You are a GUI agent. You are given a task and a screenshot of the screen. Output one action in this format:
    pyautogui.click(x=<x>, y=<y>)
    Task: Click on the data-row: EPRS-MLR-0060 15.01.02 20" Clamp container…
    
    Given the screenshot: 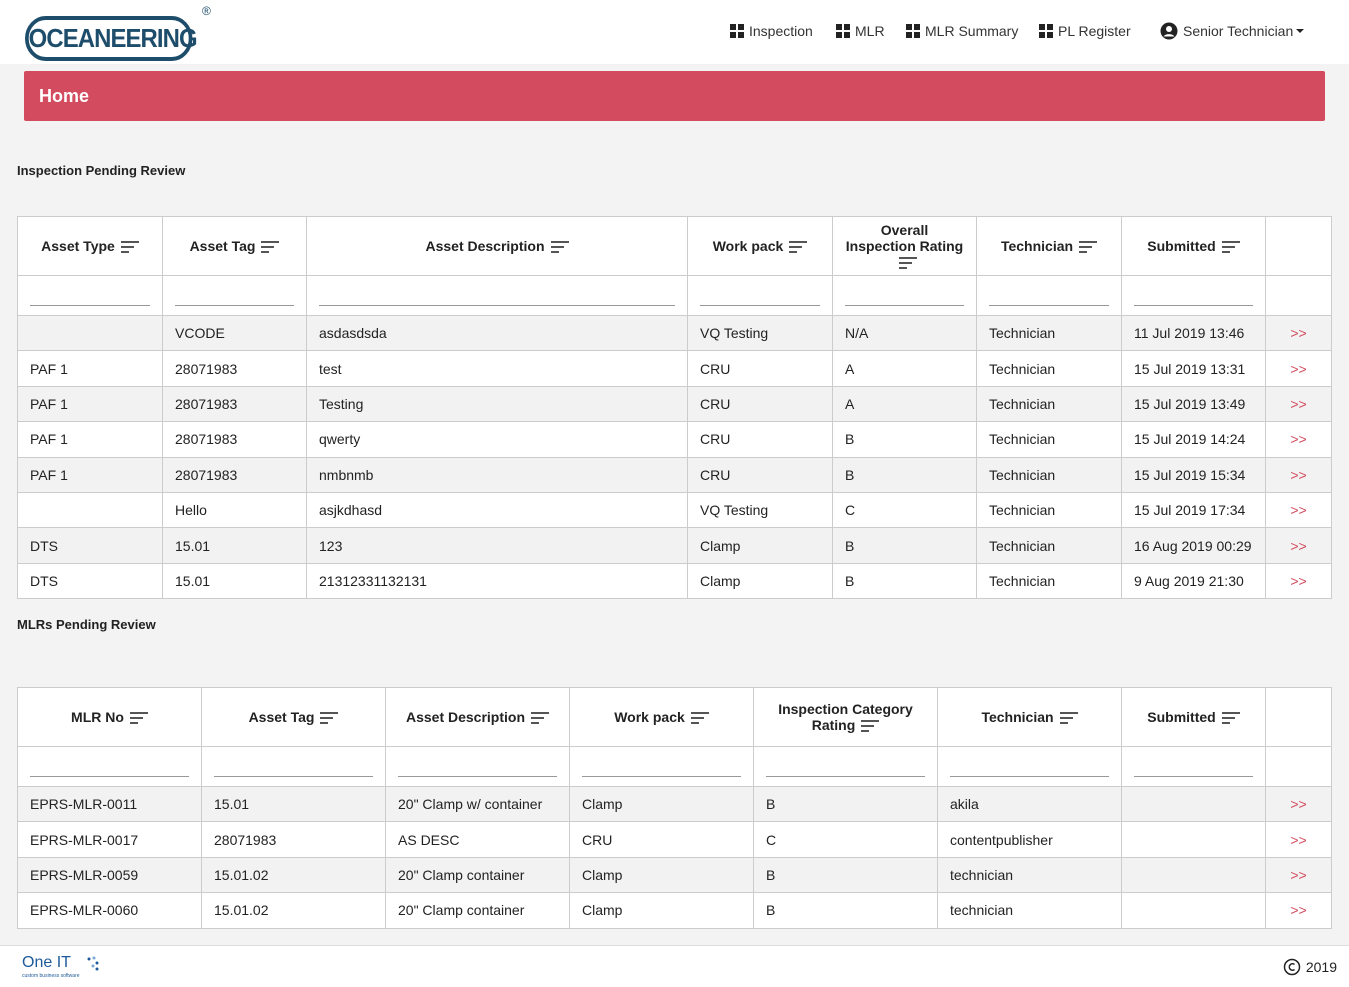 What is the action you would take?
    pyautogui.click(x=674, y=910)
    